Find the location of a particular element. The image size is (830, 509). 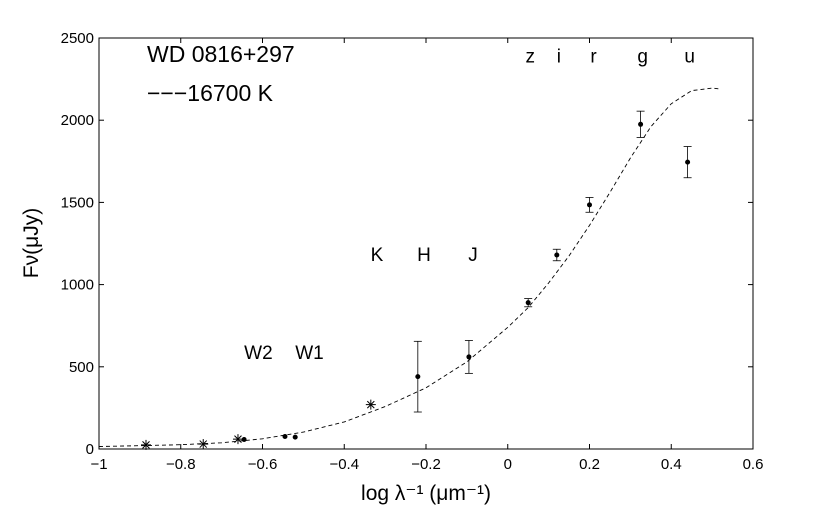

band-label: W1 is located at coordinates (309, 353).